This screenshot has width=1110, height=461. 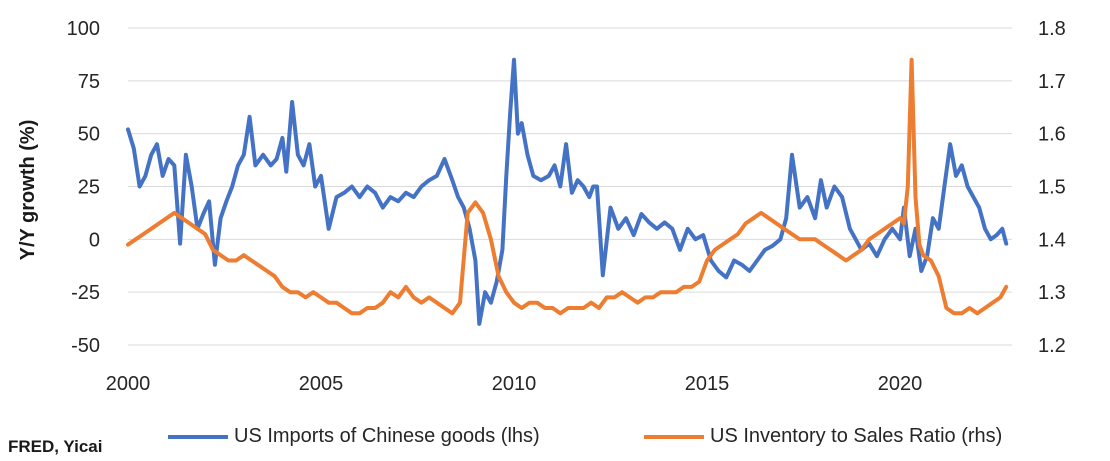 What do you see at coordinates (28, 190) in the screenshot?
I see `left-axis-label: Y/Y growth (%)` at bounding box center [28, 190].